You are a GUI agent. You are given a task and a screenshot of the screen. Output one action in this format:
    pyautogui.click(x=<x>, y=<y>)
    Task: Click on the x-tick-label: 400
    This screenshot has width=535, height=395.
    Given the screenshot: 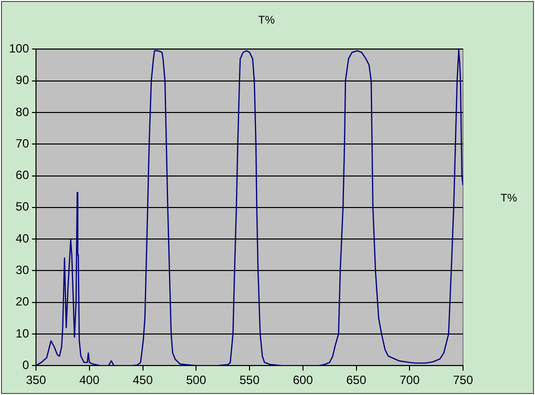 What is the action you would take?
    pyautogui.click(x=89, y=380)
    